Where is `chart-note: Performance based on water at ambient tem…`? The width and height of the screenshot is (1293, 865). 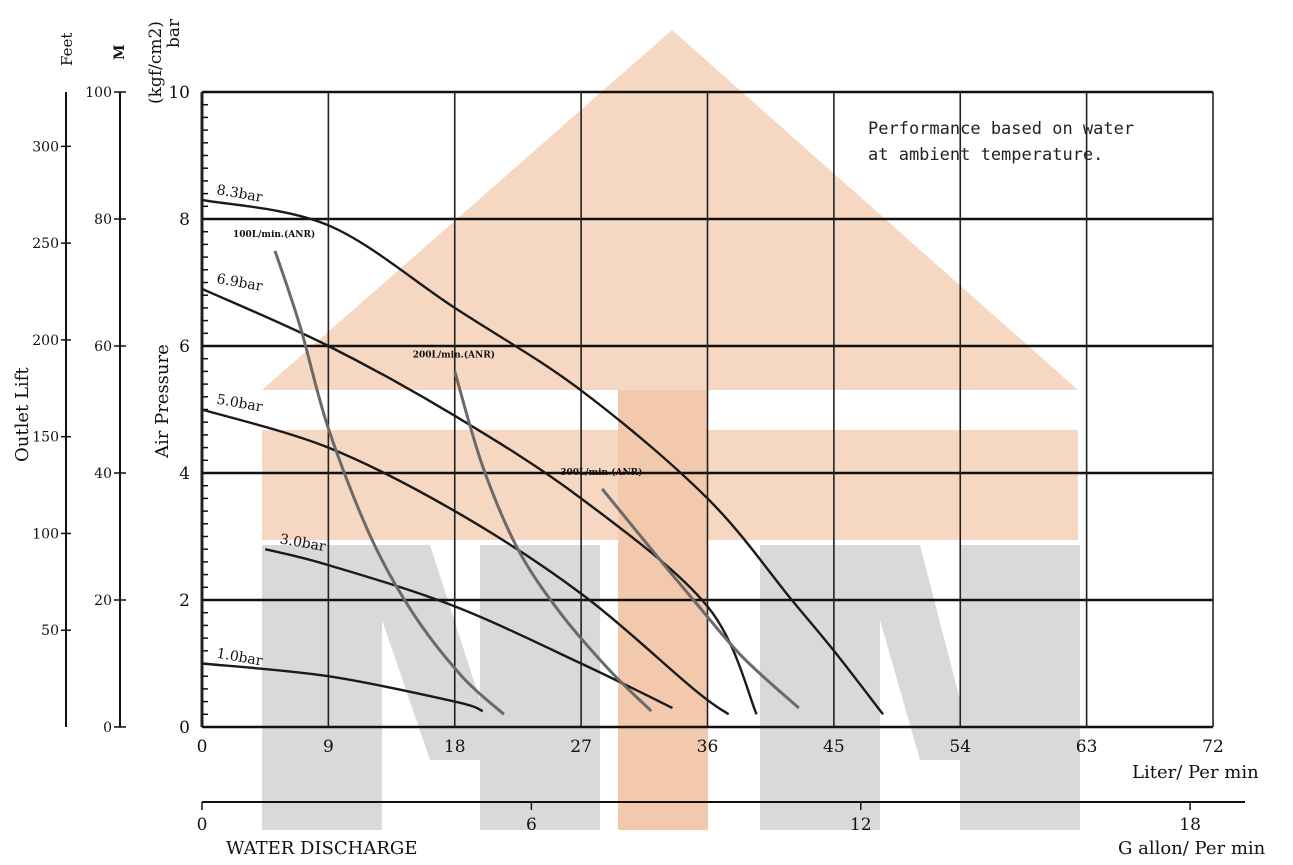 chart-note: Performance based on water at ambient tem… is located at coordinates (1001, 142).